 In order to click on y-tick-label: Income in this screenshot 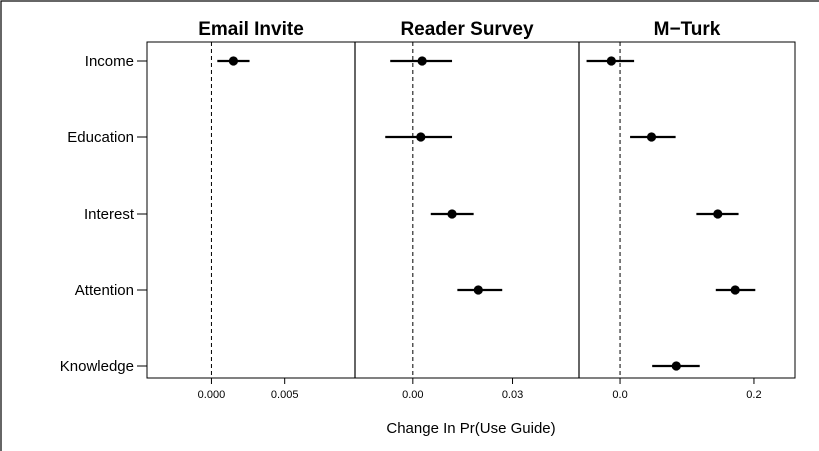, I will do `click(109, 61)`.